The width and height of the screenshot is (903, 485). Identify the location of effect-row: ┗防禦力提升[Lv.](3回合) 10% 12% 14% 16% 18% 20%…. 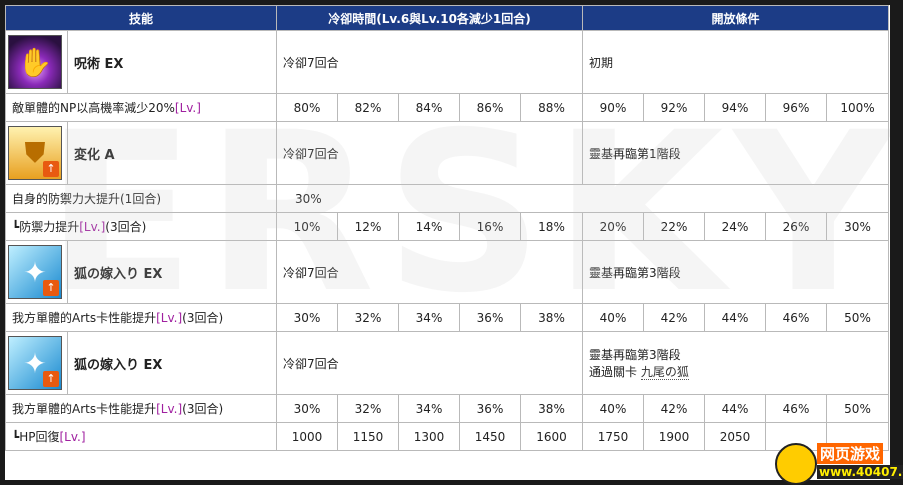
(447, 226).